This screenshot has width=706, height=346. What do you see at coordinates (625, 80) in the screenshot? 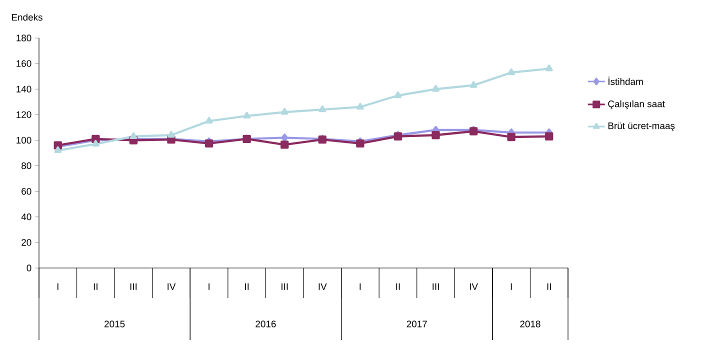
I see `legend-label: İstihdam` at bounding box center [625, 80].